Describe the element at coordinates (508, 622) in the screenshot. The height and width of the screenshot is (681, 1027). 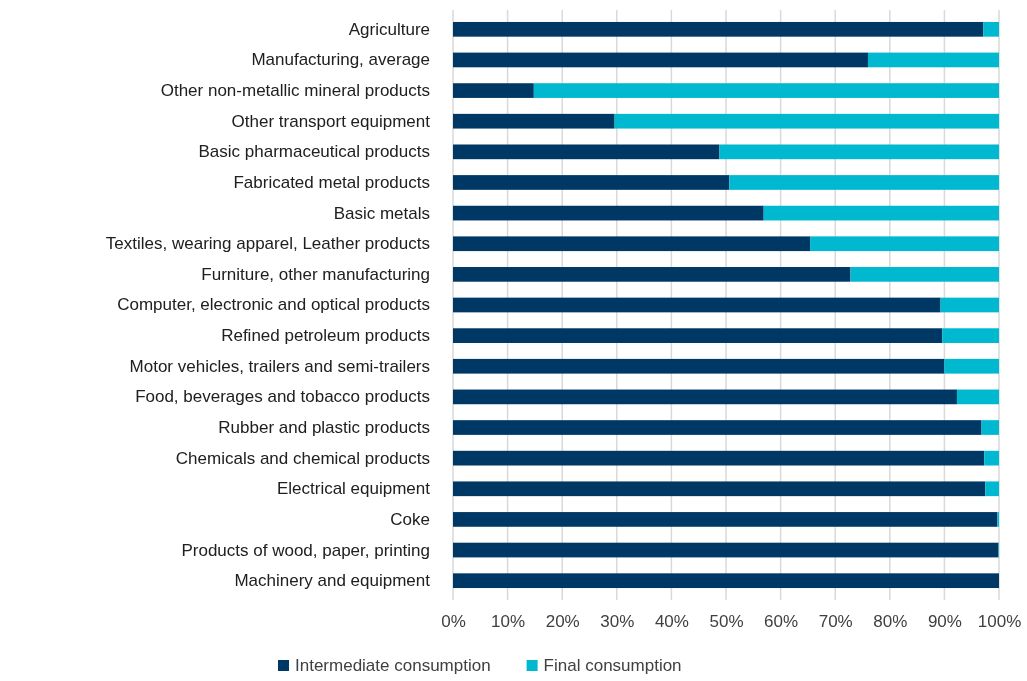
I see `x-tick-label: 10%` at that location.